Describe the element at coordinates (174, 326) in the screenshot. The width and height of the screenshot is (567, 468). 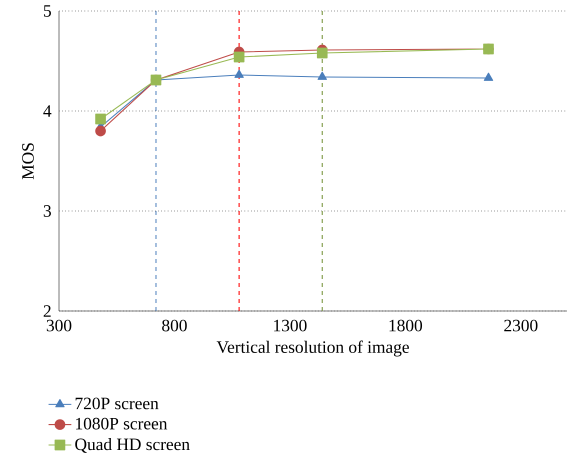
I see `x-tick-label: 800` at that location.